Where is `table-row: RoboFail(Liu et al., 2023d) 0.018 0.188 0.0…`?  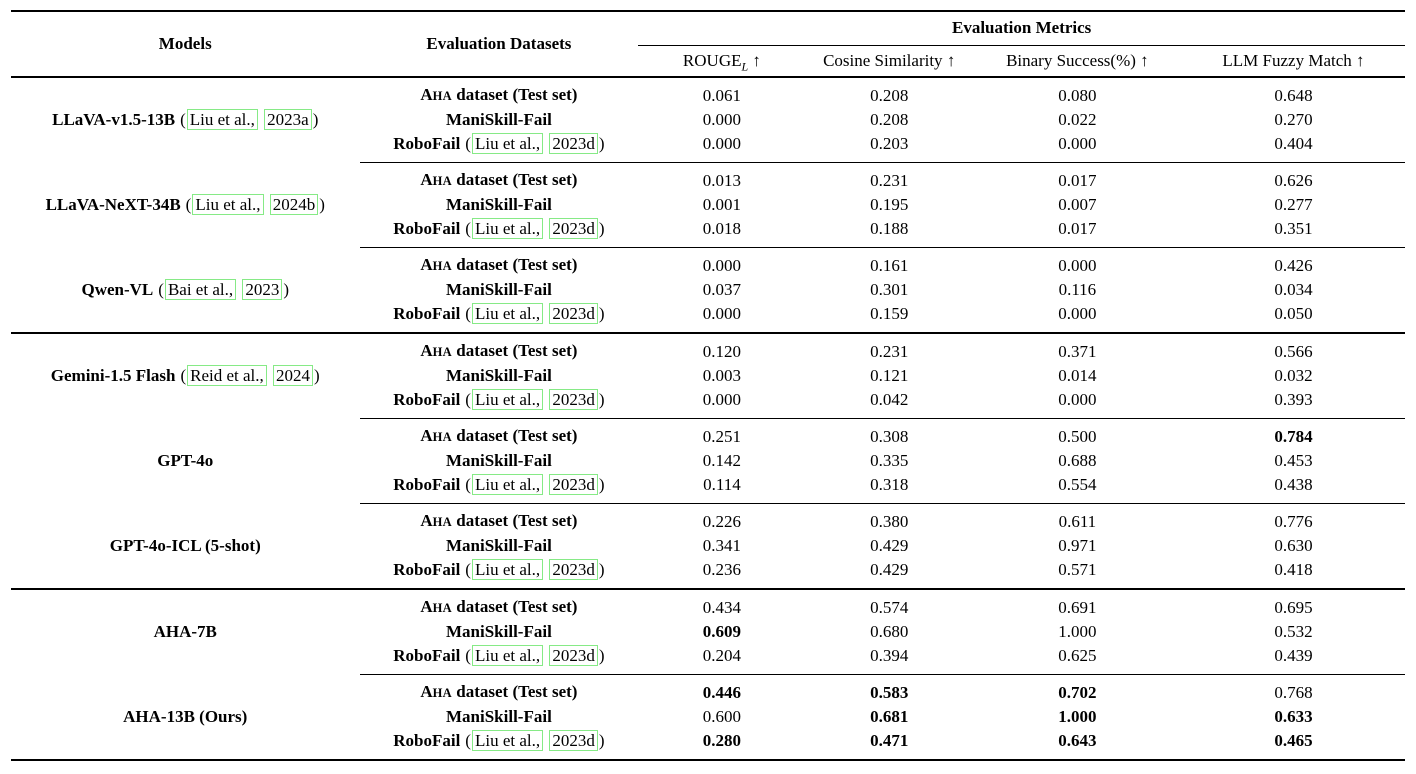
table-row: RoboFail(Liu et al., 2023d) 0.018 0.188 0.0… is located at coordinates (708, 232).